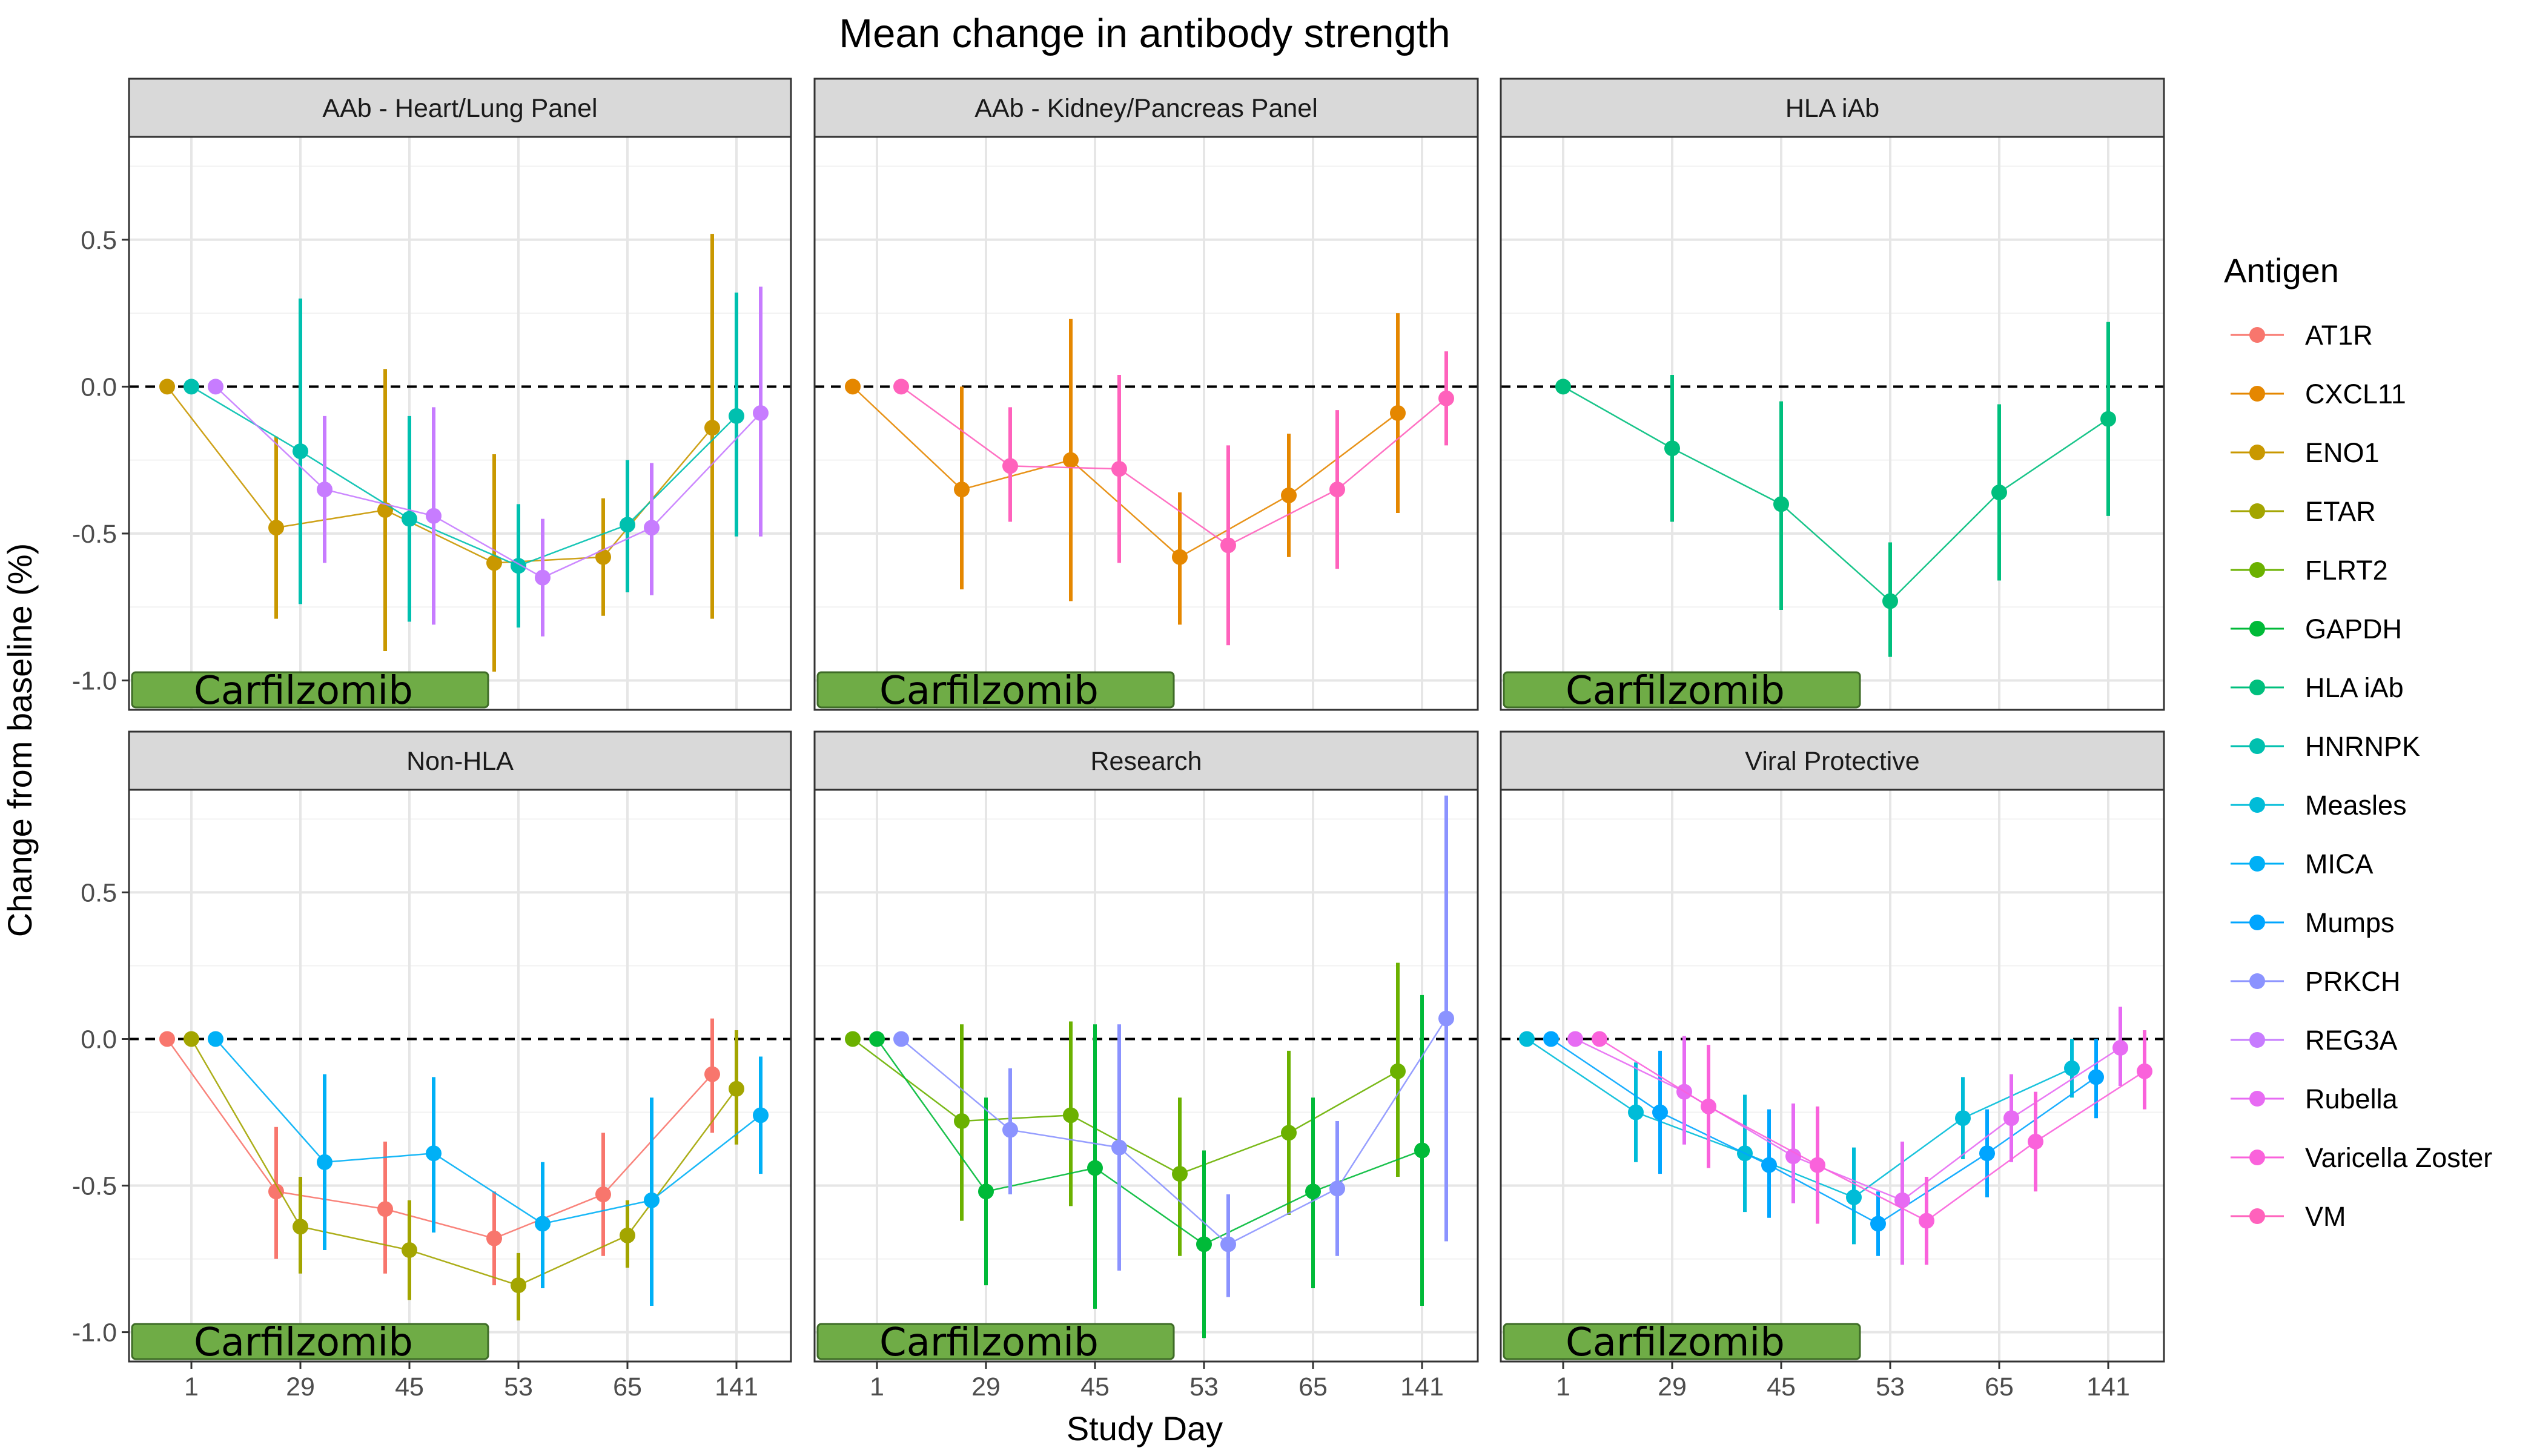  Describe the element at coordinates (2351, 1040) in the screenshot. I see `legend-label: REG3A` at that location.